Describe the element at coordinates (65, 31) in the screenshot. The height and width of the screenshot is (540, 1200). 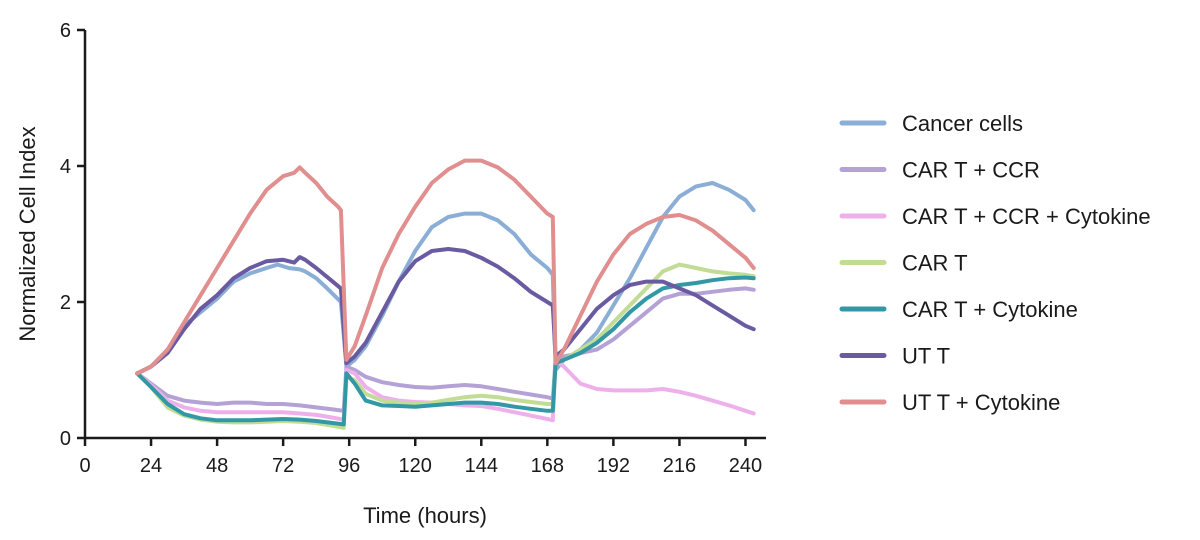
I see `y-tick-label: 6` at that location.